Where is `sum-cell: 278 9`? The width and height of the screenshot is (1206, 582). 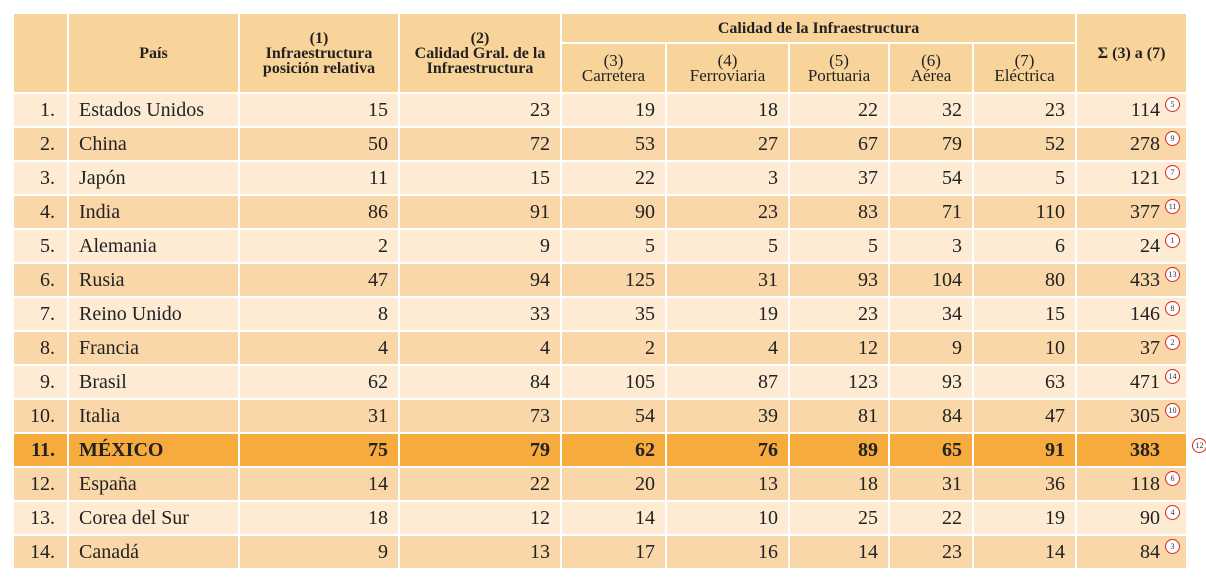
sum-cell: 278 9 is located at coordinates (1132, 144).